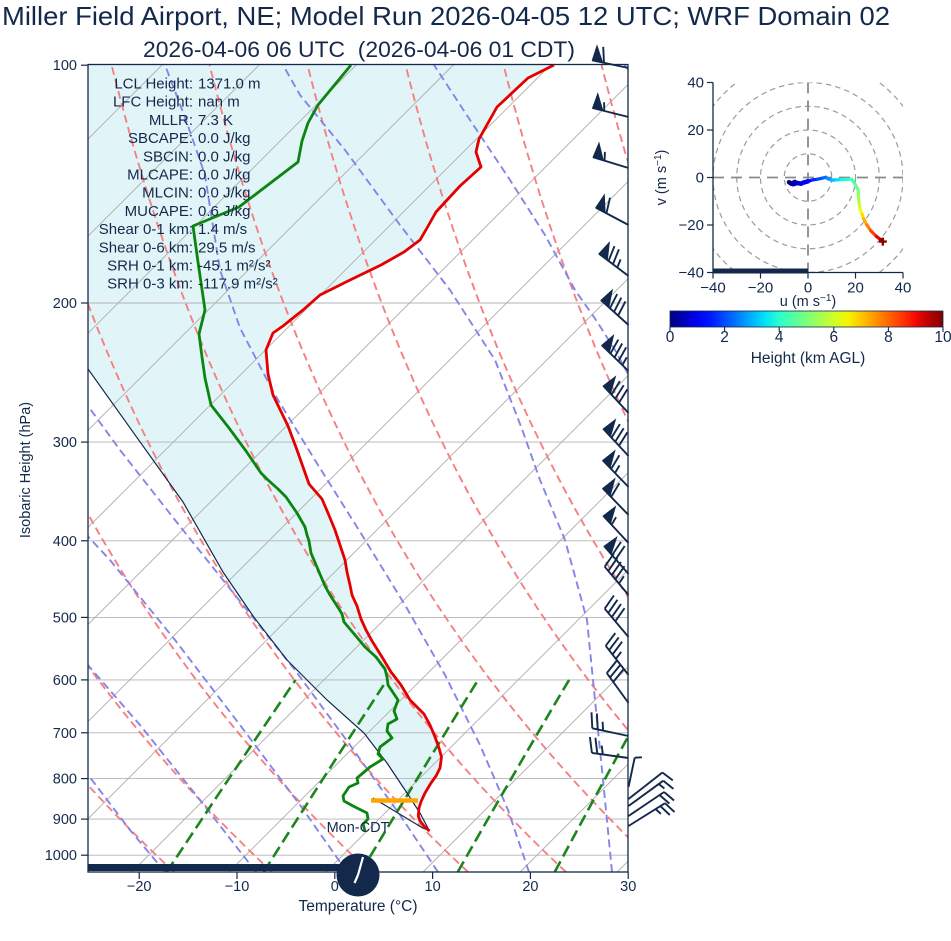 This screenshot has width=951, height=941. I want to click on svg-text: SBCIN:, so click(168, 156).